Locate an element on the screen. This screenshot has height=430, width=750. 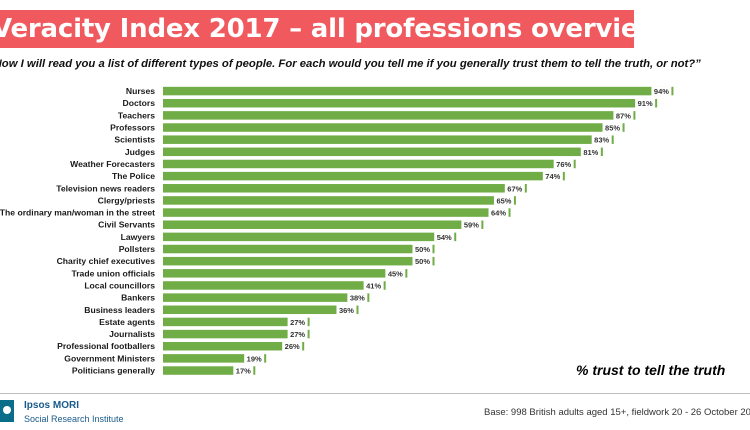
category-label-teachers: Teachers is located at coordinates (136, 115).